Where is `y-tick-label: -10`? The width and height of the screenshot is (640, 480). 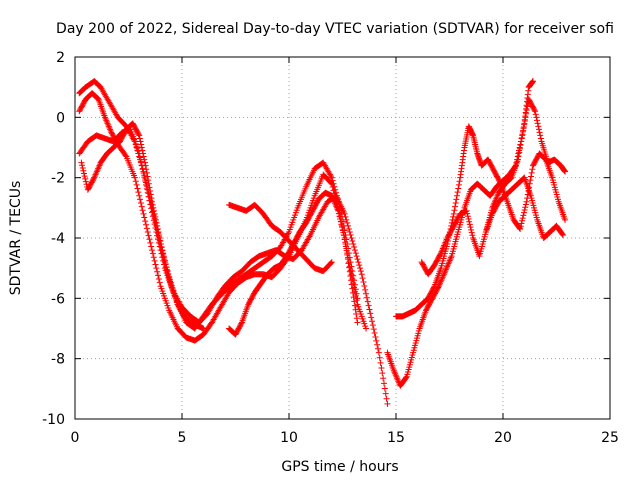
y-tick-label: -10 is located at coordinates (53, 420).